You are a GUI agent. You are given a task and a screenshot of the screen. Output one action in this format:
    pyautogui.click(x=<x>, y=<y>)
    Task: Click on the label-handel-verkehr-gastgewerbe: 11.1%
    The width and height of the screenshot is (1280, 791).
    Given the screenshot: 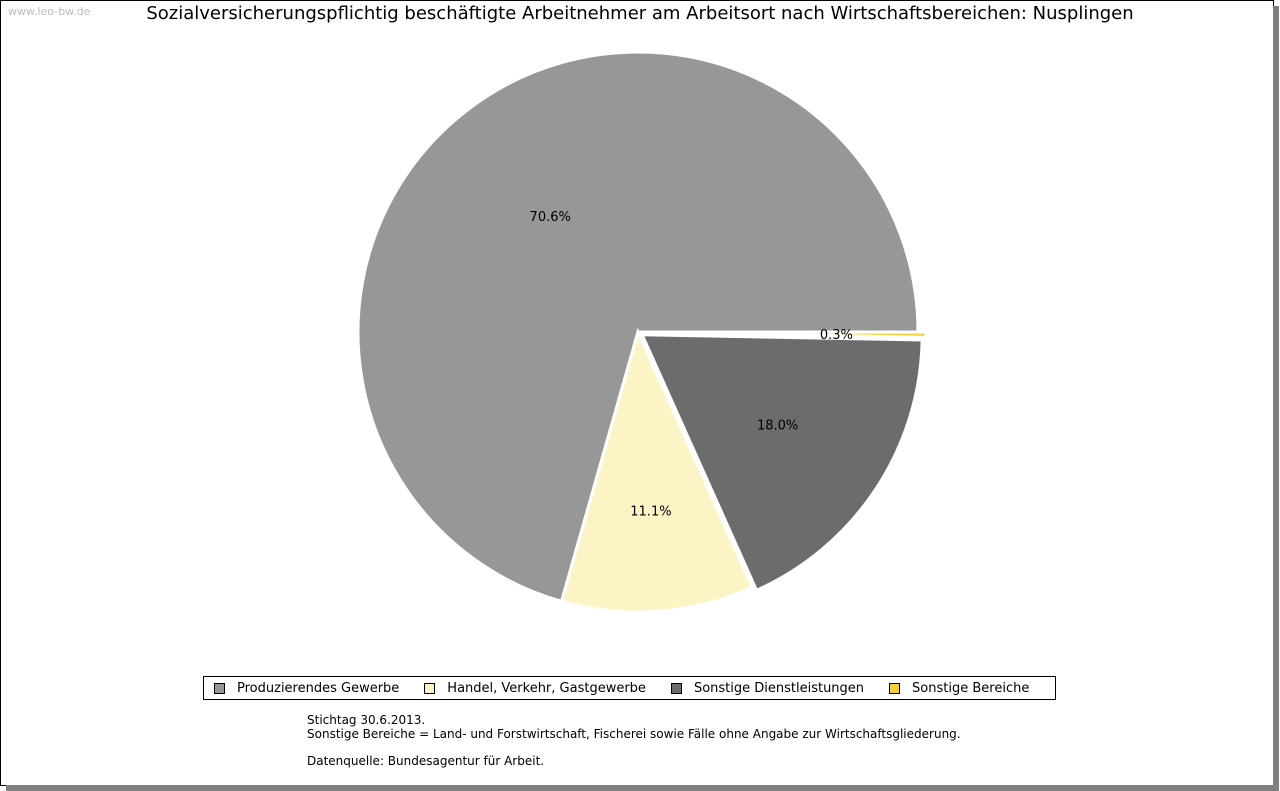 What is the action you would take?
    pyautogui.click(x=650, y=512)
    